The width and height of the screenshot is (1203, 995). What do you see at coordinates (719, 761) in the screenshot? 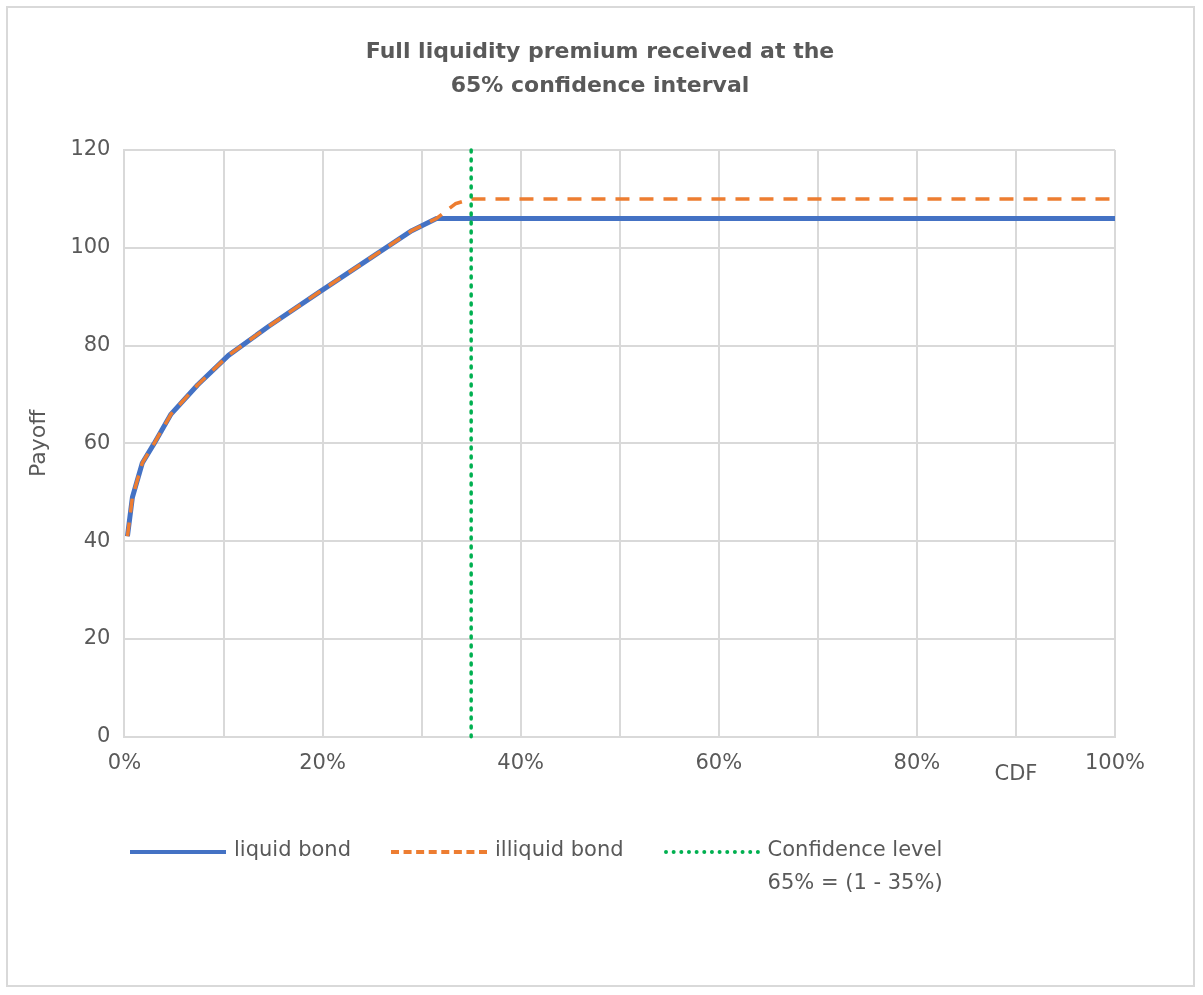
I see `x-tick-label: 60%` at bounding box center [719, 761].